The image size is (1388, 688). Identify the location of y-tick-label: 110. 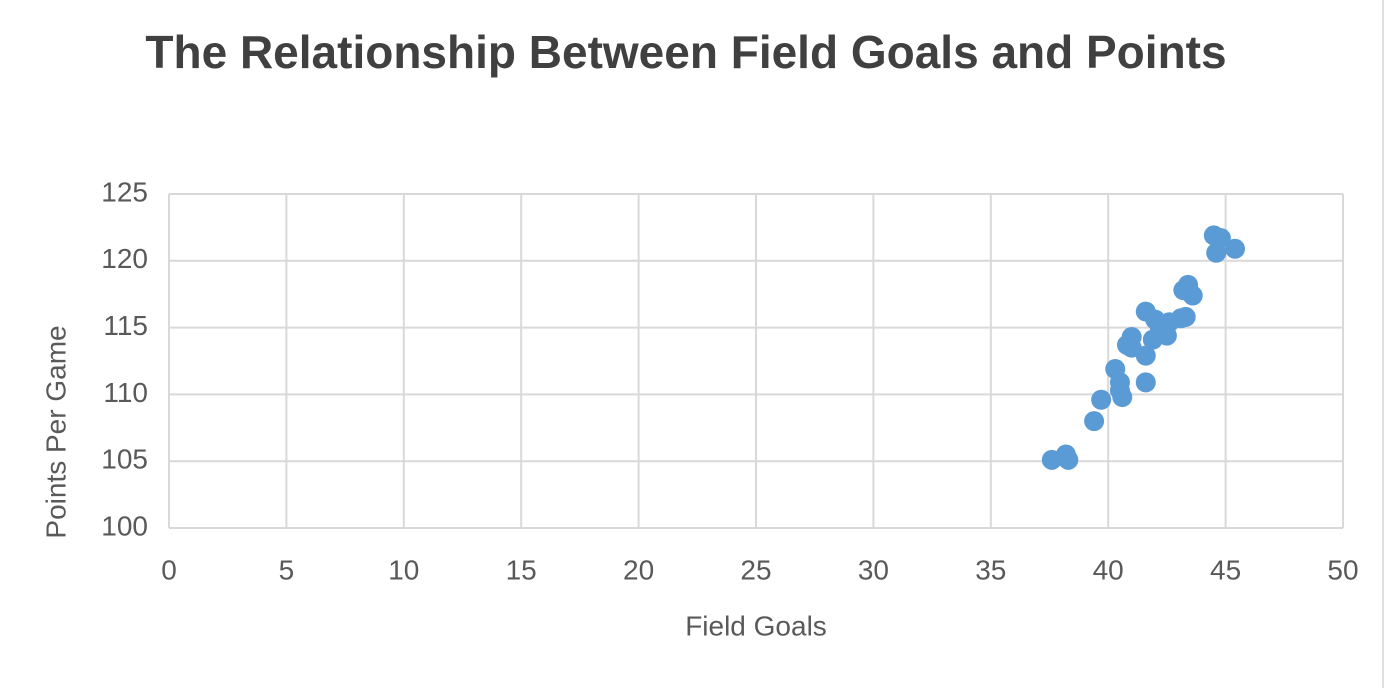
(125, 392).